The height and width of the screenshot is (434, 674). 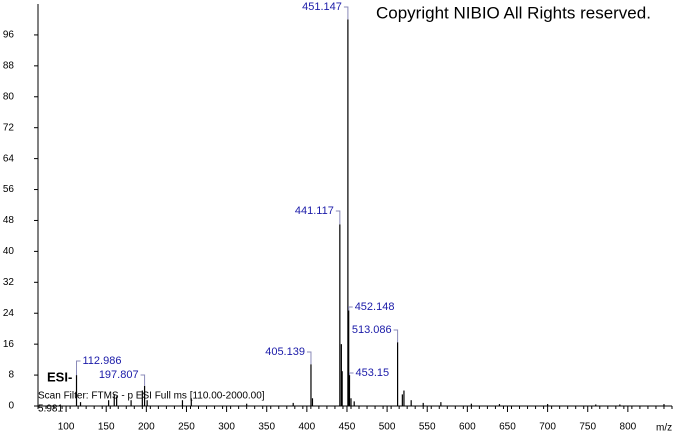 I want to click on x-tick-label: 500, so click(x=387, y=427).